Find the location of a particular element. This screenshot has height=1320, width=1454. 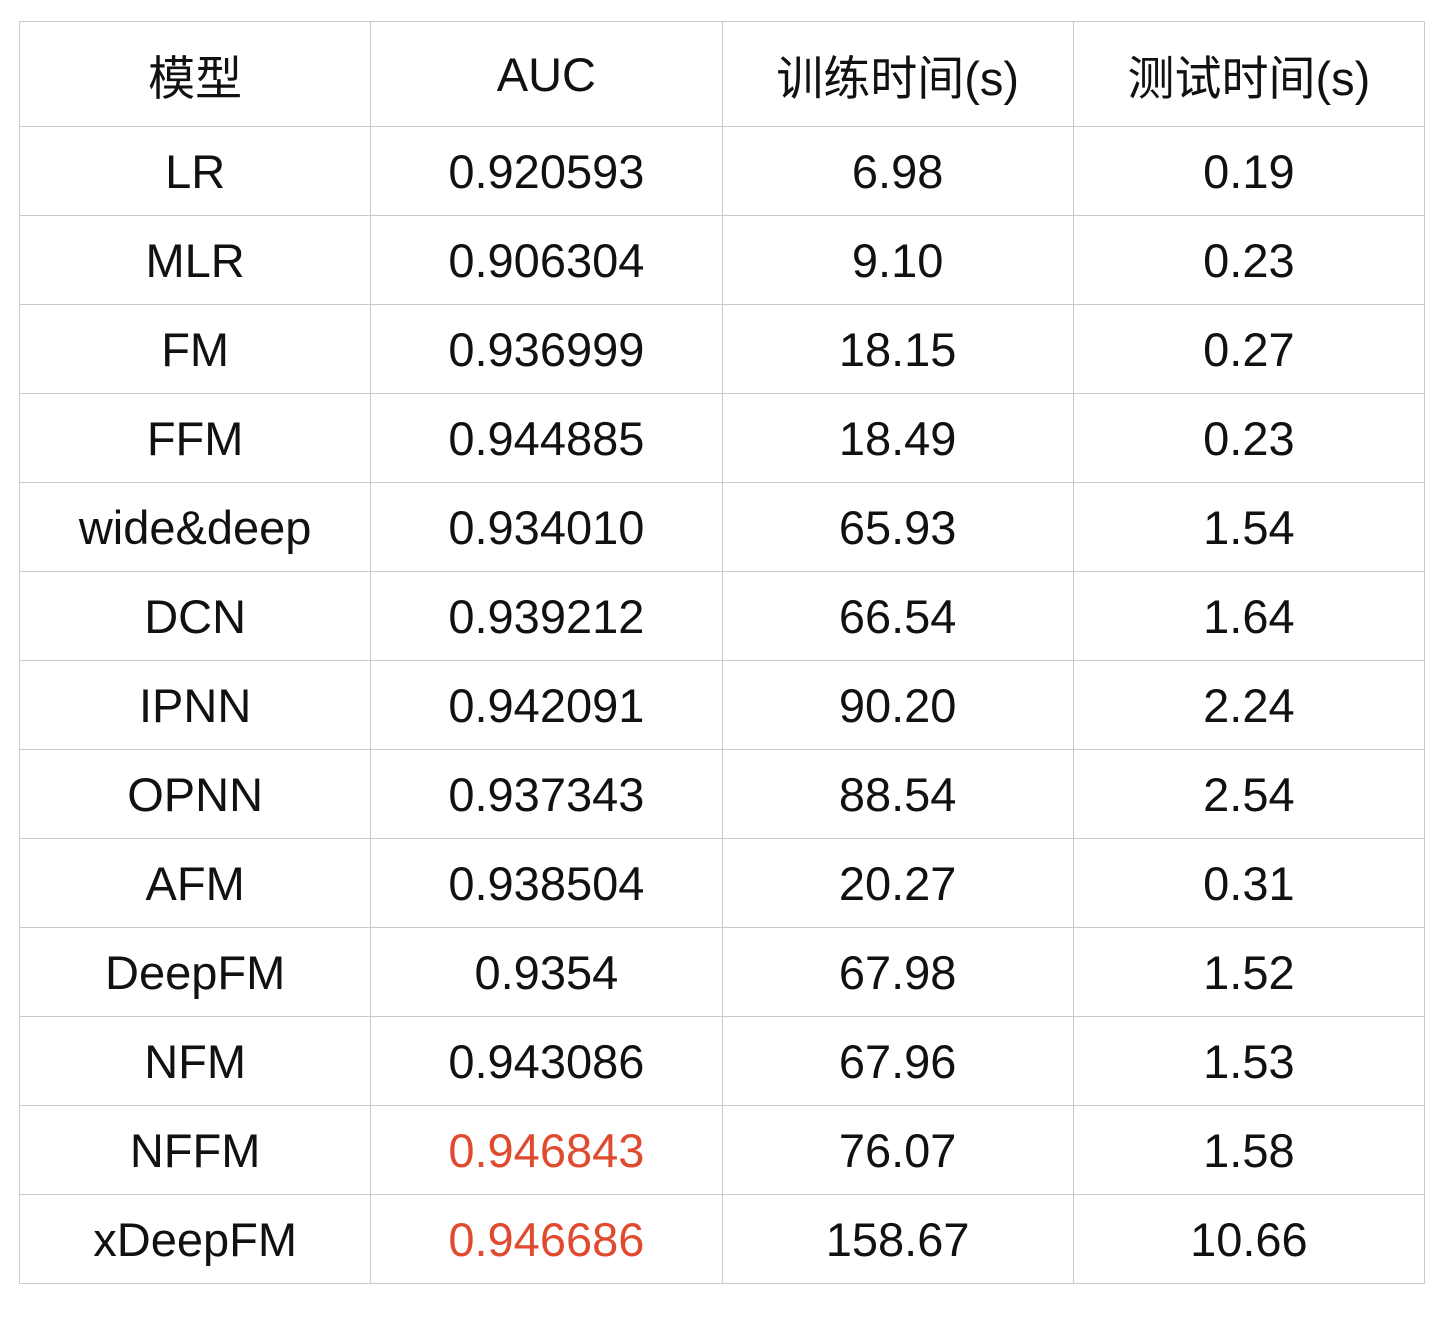

test-time-cell: 2.54 is located at coordinates (1249, 794).